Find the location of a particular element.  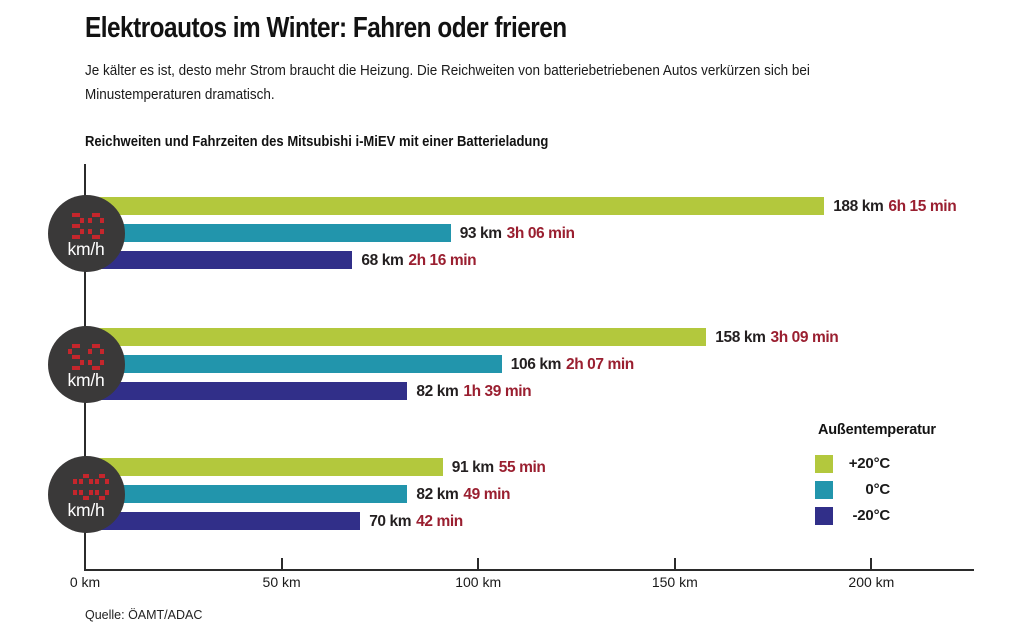

bar-label: 93 km 3h 06 min is located at coordinates (517, 233).